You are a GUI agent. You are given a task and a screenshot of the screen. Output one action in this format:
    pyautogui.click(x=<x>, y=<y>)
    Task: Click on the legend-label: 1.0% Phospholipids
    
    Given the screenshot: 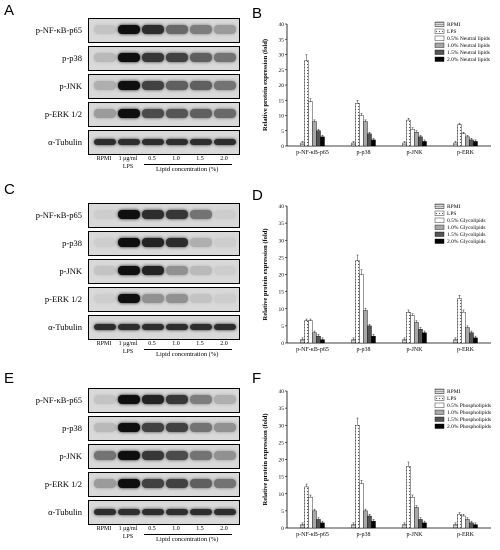 What is the action you would take?
    pyautogui.click(x=469, y=413)
    